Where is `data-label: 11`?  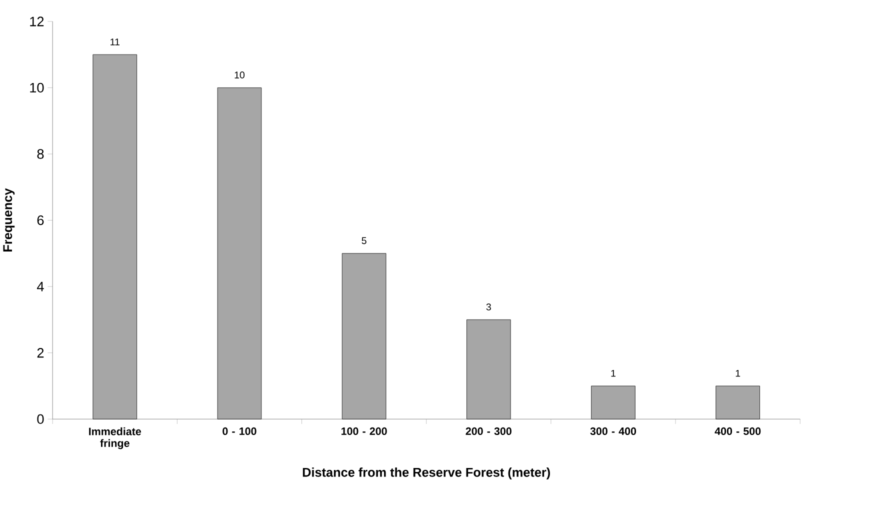
data-label: 11 is located at coordinates (115, 42).